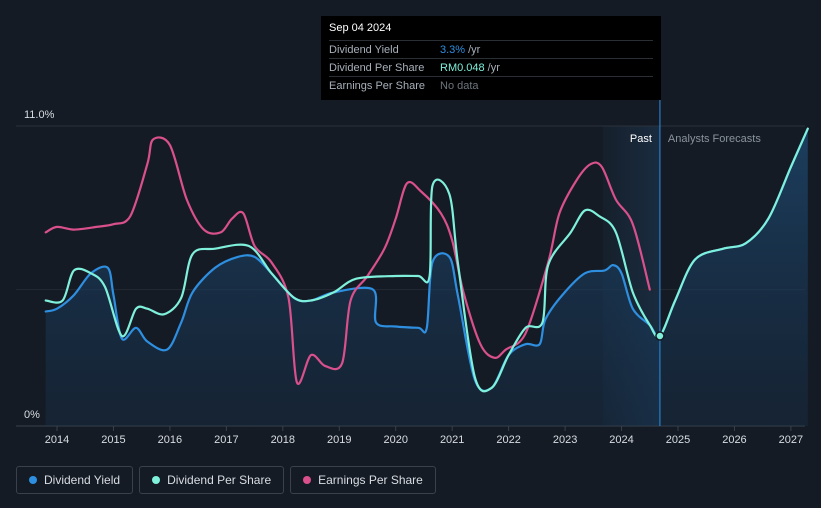  Describe the element at coordinates (565, 440) in the screenshot. I see `x-tick-label: 2023` at that location.